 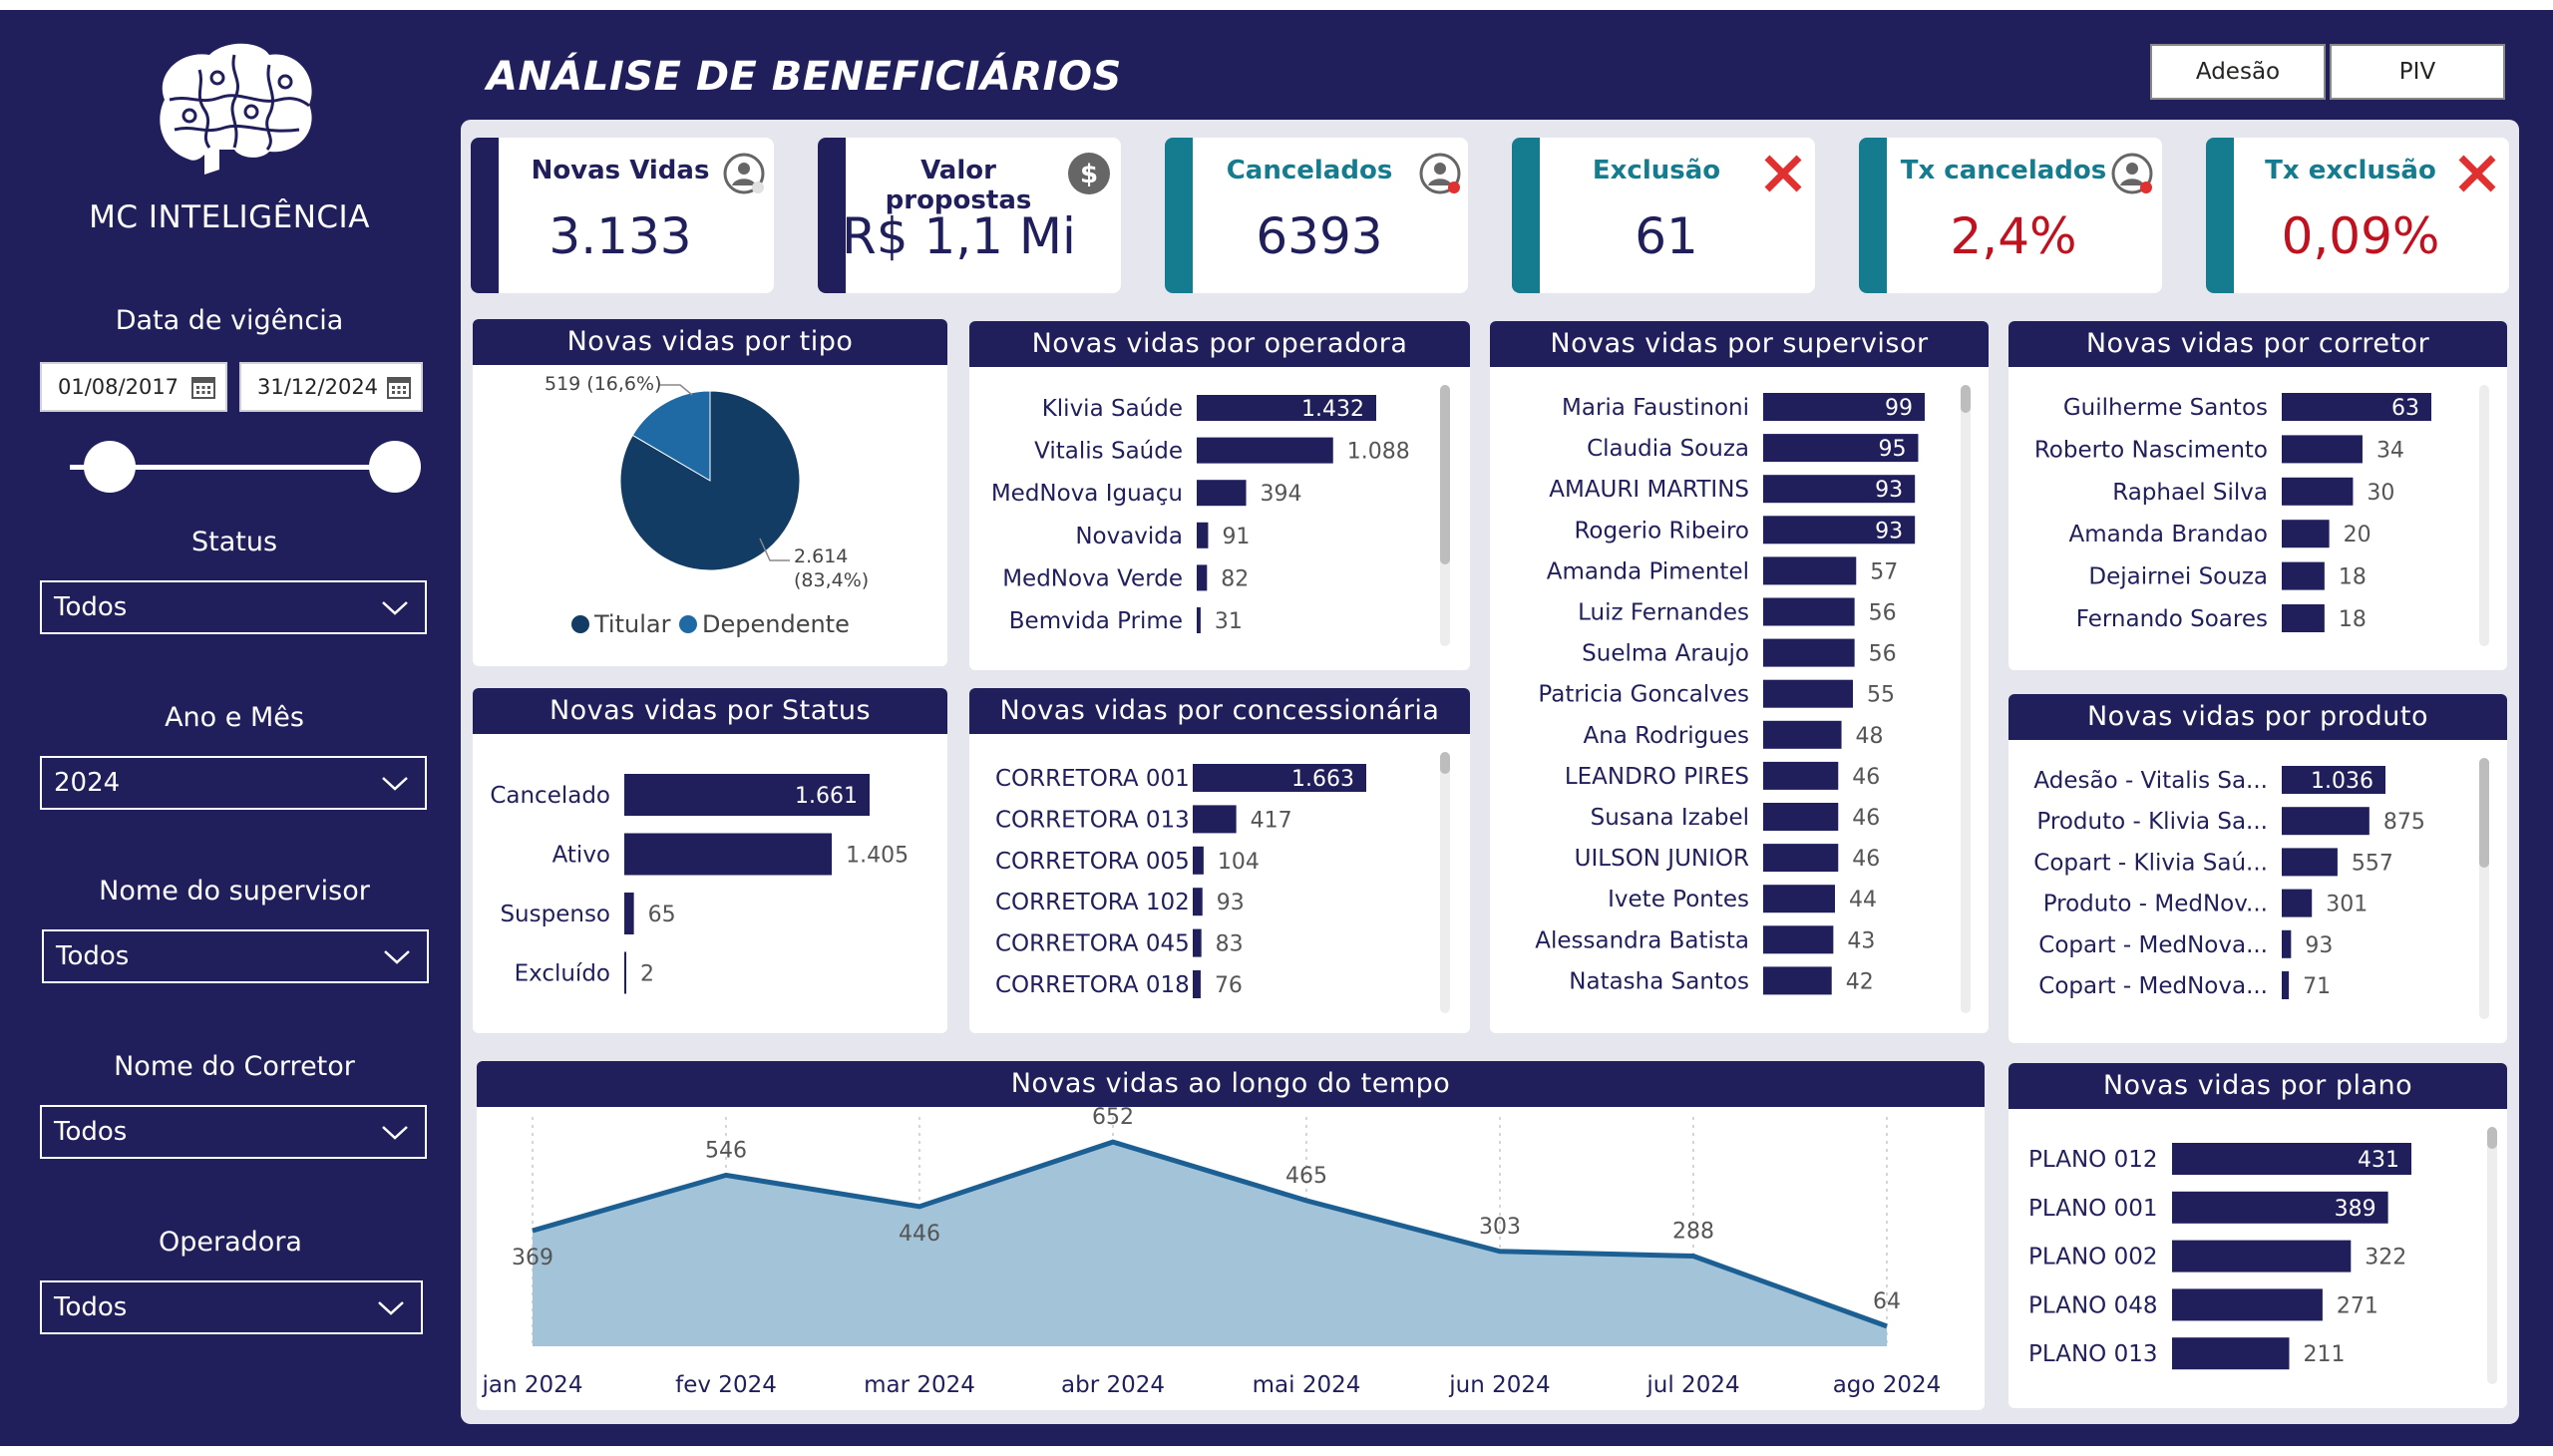 What do you see at coordinates (2357, 215) in the screenshot?
I see `kpi-tx-exclusao: Tx exclusão 0,09%` at bounding box center [2357, 215].